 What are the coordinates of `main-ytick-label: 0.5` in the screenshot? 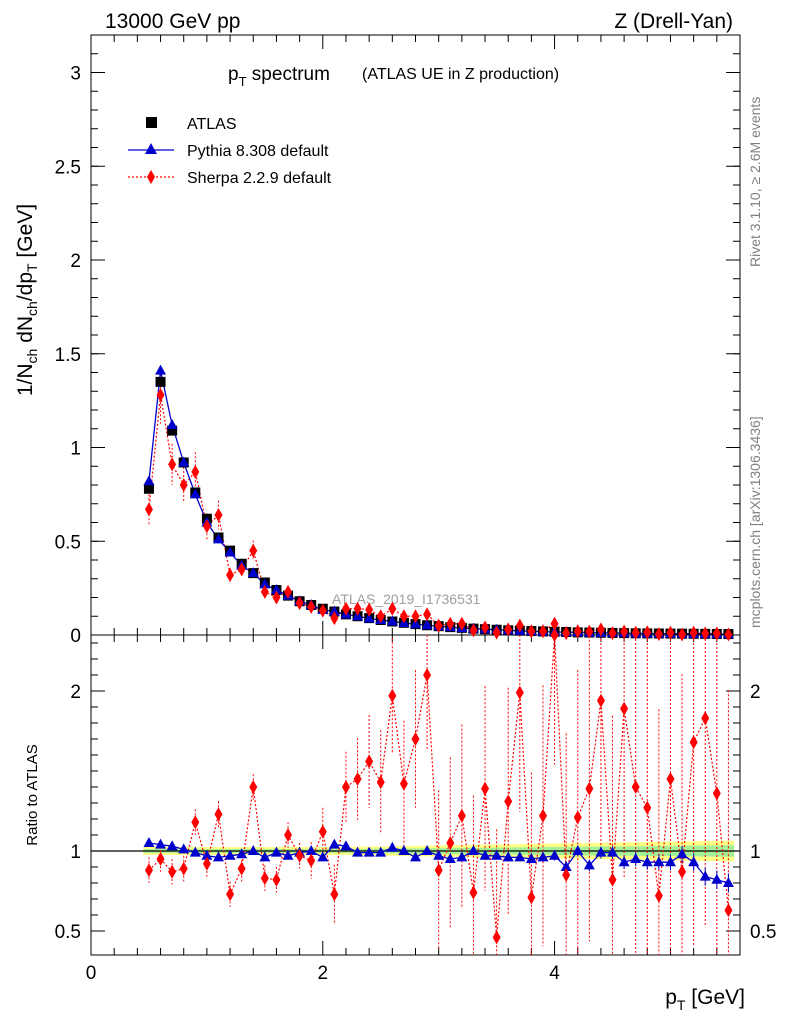 It's located at (68, 542).